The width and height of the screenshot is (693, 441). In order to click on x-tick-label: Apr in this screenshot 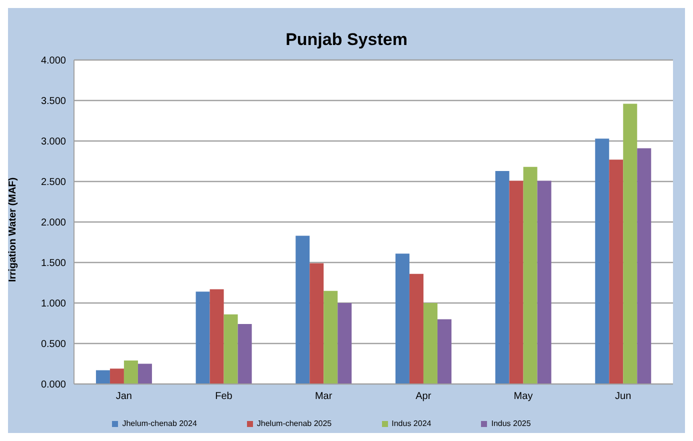, I will do `click(424, 396)`.